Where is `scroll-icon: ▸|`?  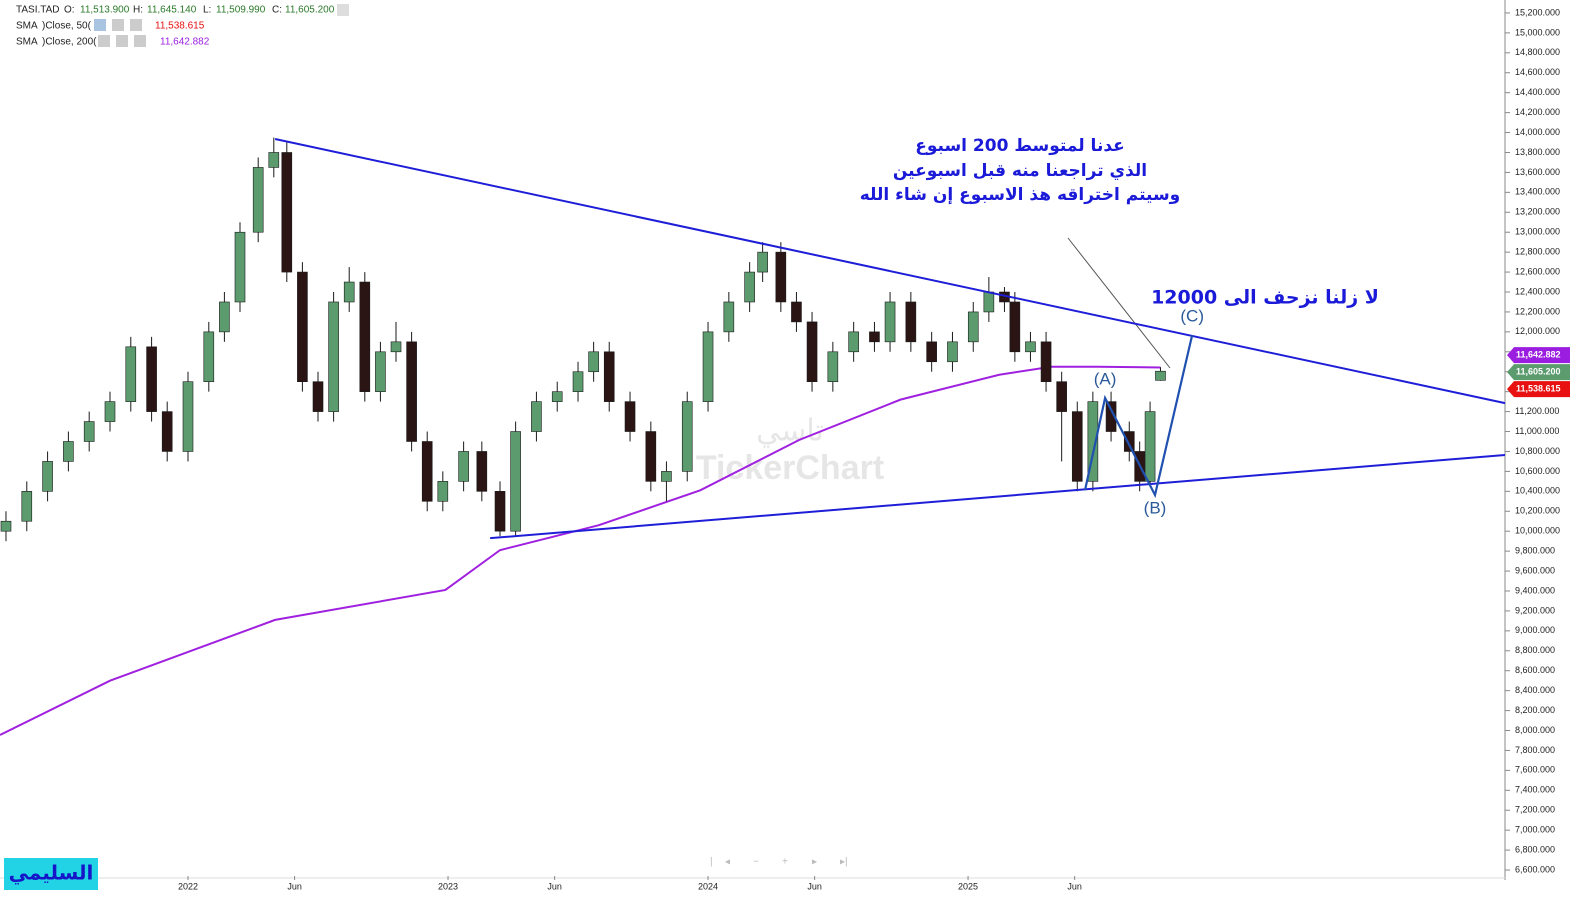 scroll-icon: ▸| is located at coordinates (844, 862).